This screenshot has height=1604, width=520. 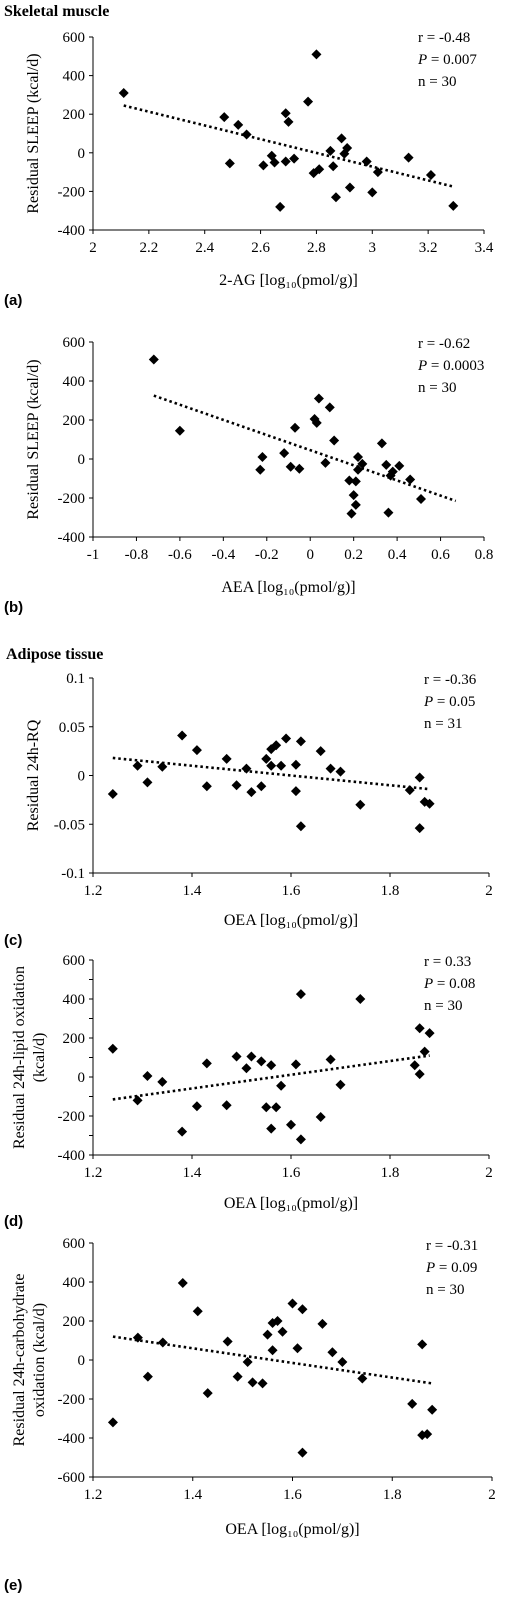 What do you see at coordinates (13, 1221) in the screenshot?
I see `panel-label: (d)` at bounding box center [13, 1221].